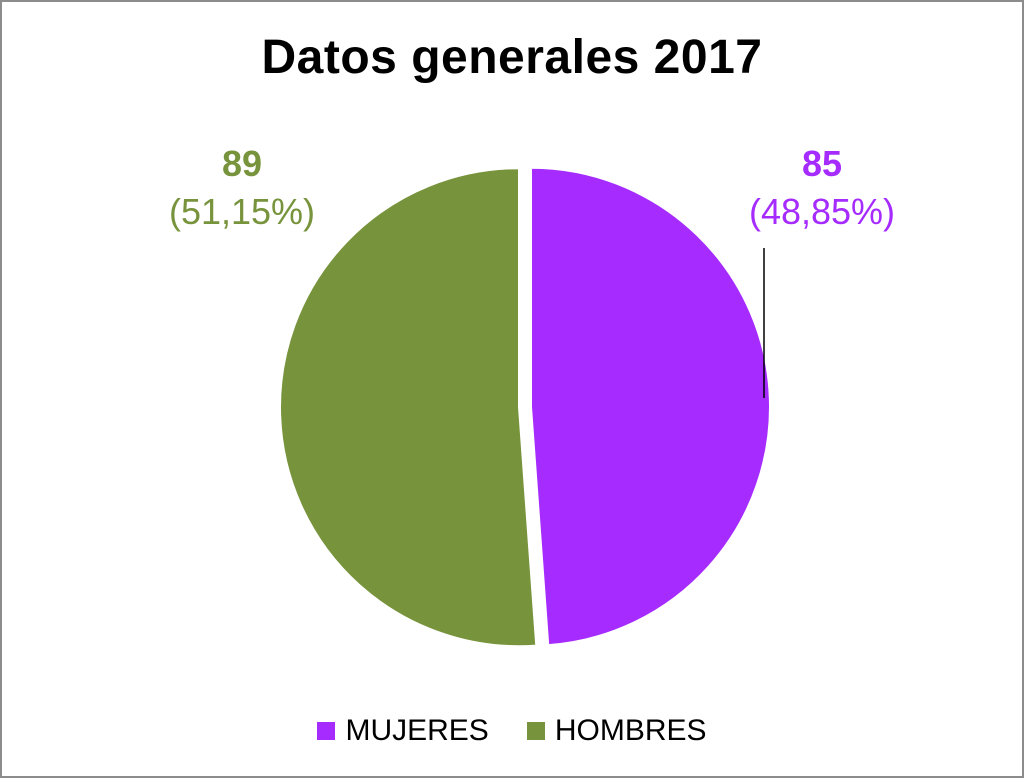 Image resolution: width=1024 pixels, height=778 pixels. What do you see at coordinates (417, 730) in the screenshot?
I see `legend-label-mujeres: MUJERES` at bounding box center [417, 730].